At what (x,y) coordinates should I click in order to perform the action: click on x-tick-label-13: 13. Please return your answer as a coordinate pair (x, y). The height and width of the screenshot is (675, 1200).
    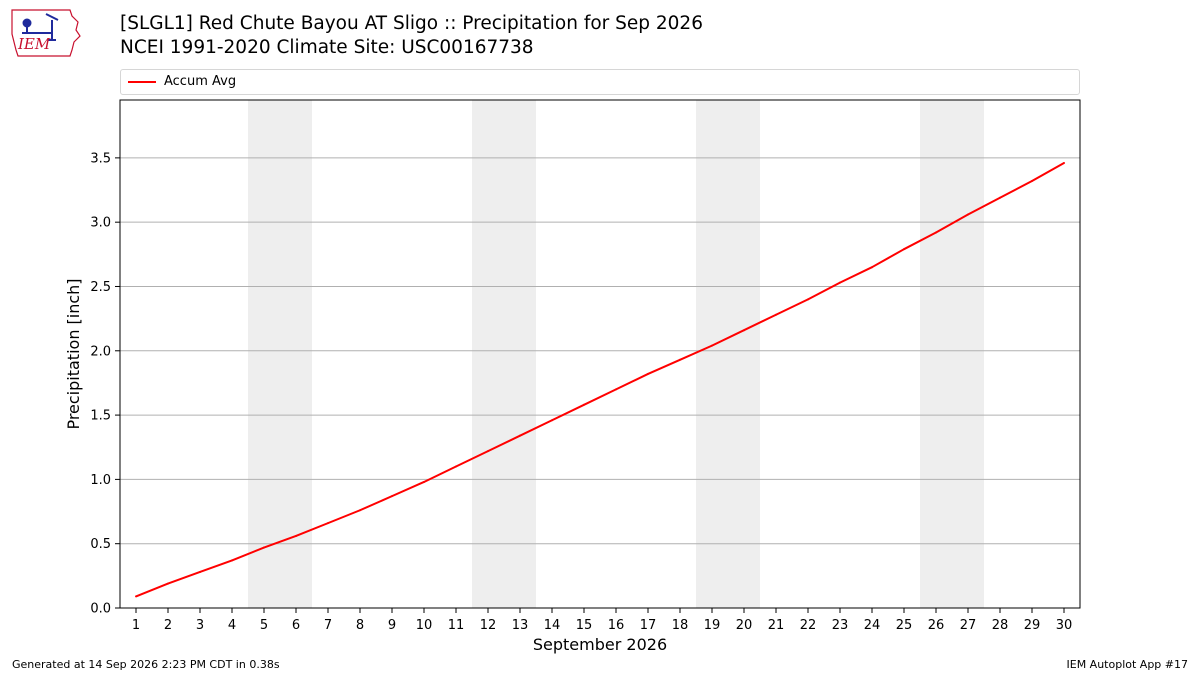
    Looking at the image, I should click on (520, 625).